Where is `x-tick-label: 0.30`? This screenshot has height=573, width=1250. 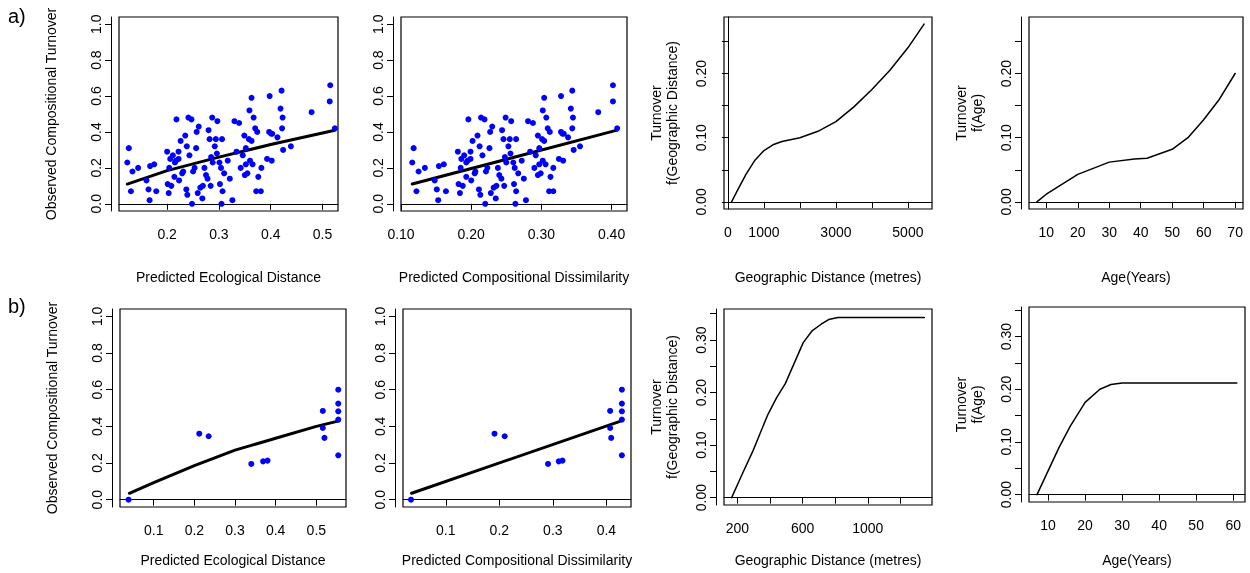
x-tick-label: 0.30 is located at coordinates (541, 234).